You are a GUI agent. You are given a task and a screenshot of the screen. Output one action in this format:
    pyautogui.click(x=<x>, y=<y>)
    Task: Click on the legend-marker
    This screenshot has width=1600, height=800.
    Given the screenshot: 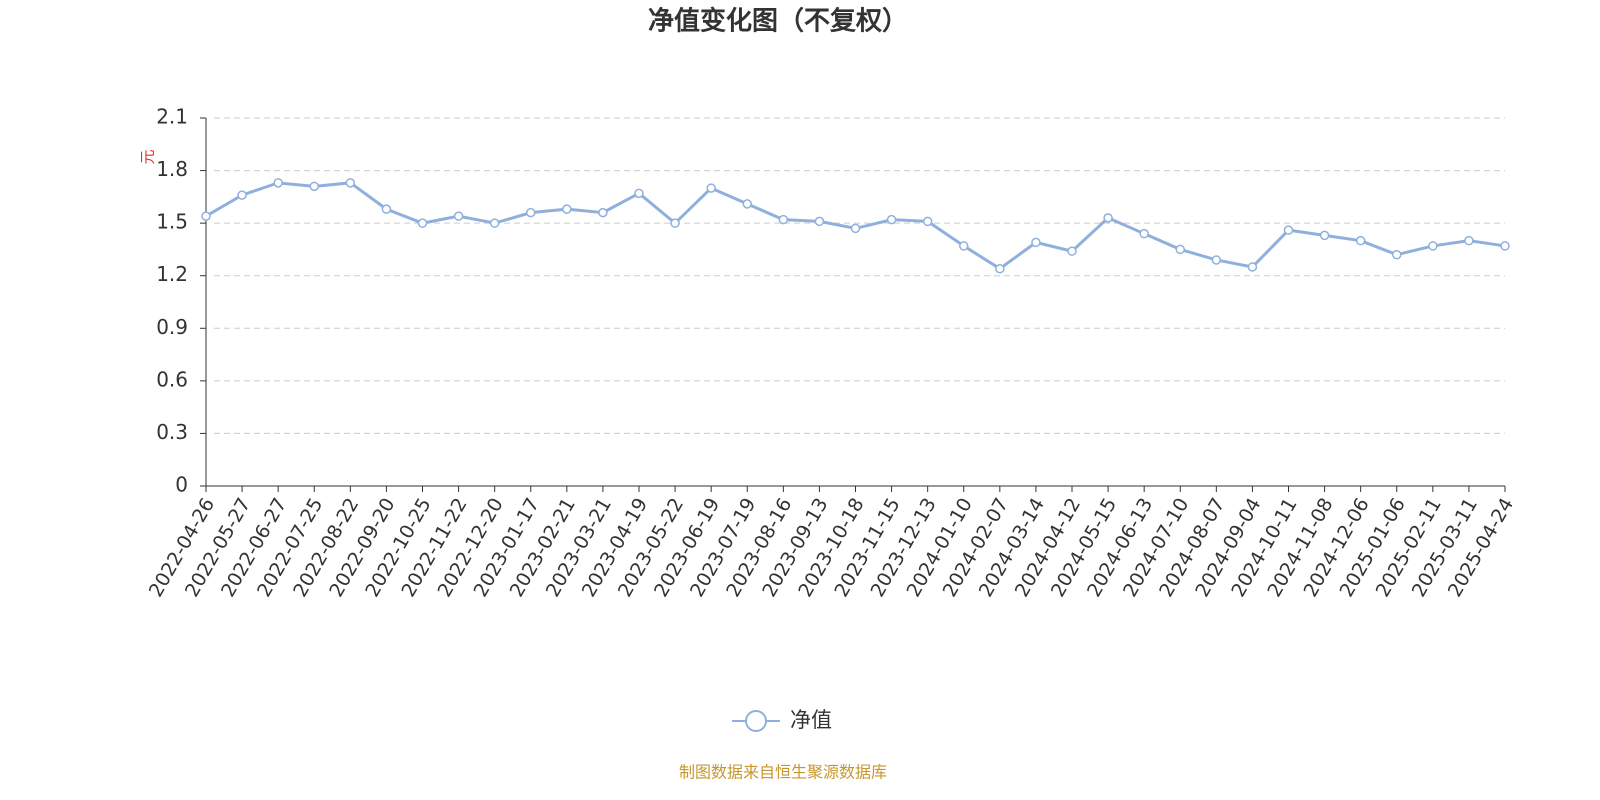 What is the action you would take?
    pyautogui.click(x=756, y=721)
    